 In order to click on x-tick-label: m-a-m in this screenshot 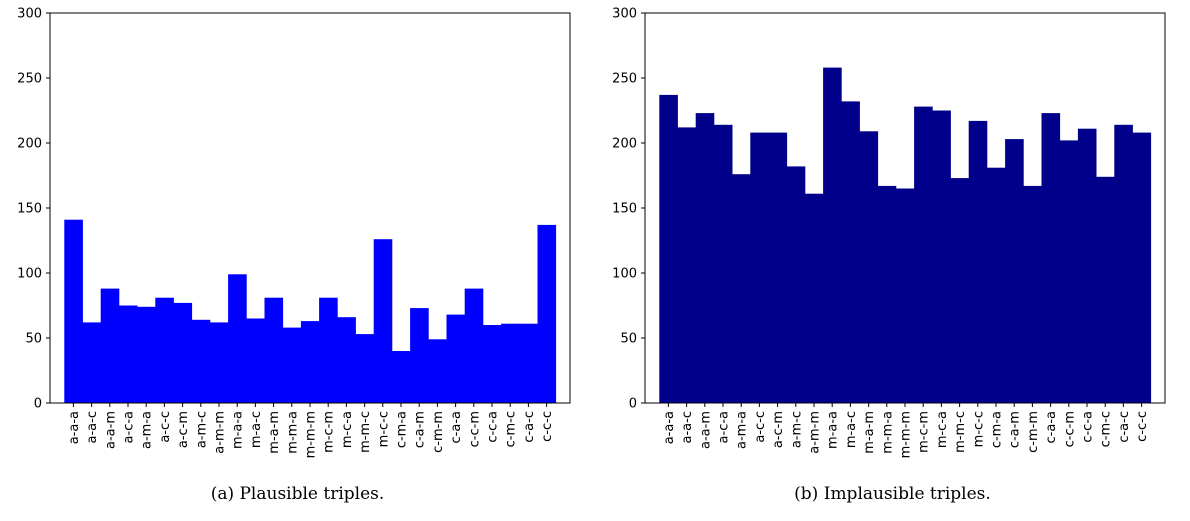, I will do `click(274, 432)`.